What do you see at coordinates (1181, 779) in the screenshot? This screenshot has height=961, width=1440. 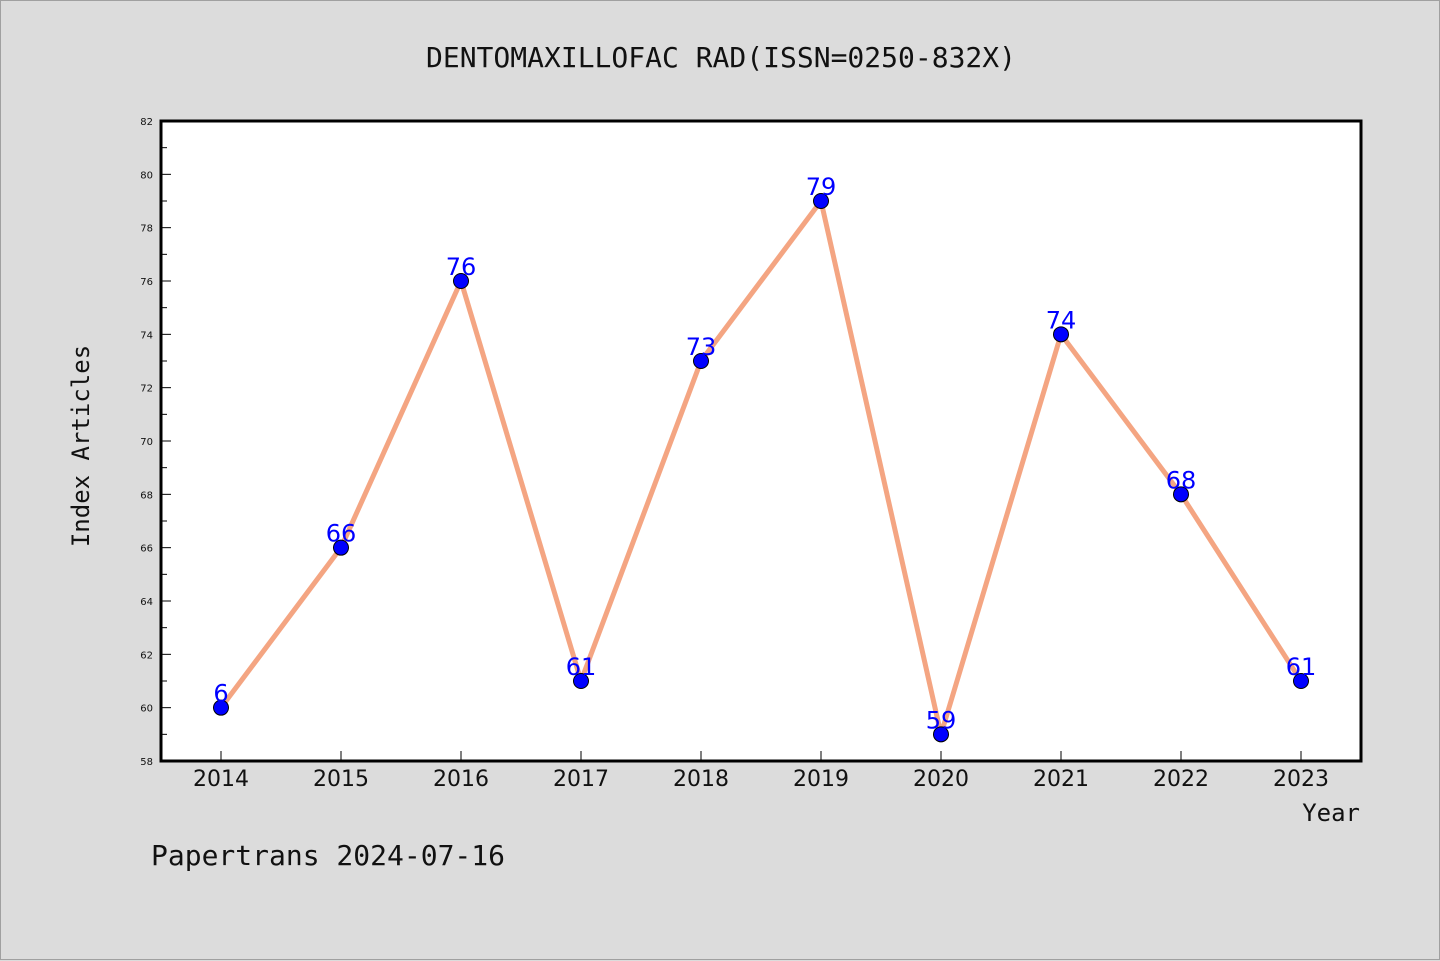 I see `x-tick-label: 2022` at bounding box center [1181, 779].